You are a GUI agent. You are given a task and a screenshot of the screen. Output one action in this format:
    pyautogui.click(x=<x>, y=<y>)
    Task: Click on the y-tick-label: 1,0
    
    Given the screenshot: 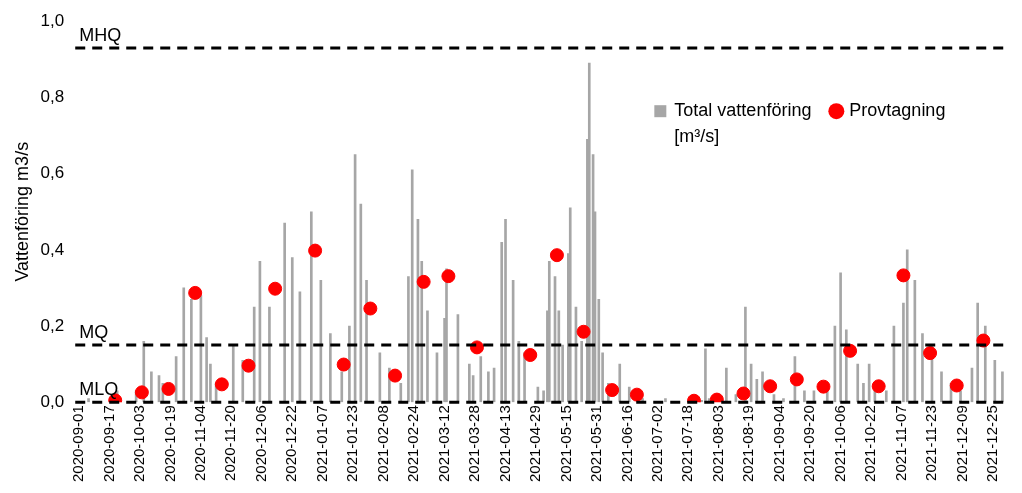 What is the action you would take?
    pyautogui.click(x=52, y=20)
    